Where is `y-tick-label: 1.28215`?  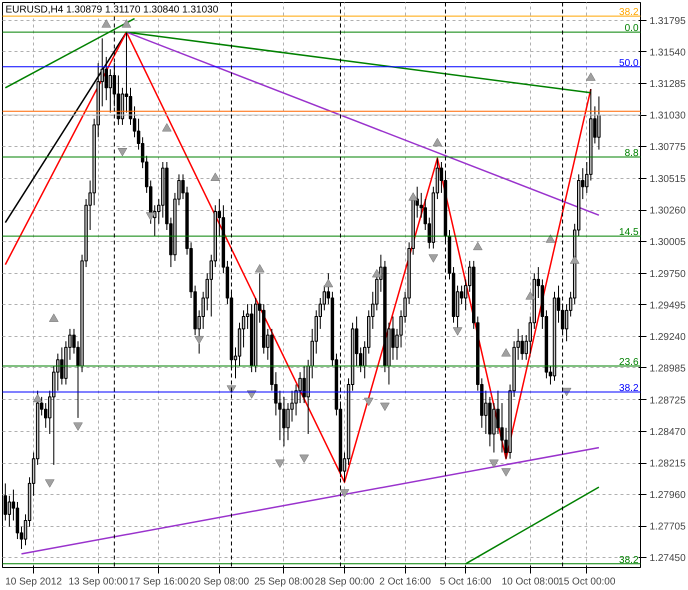
y-tick-label: 1.28215 is located at coordinates (668, 464).